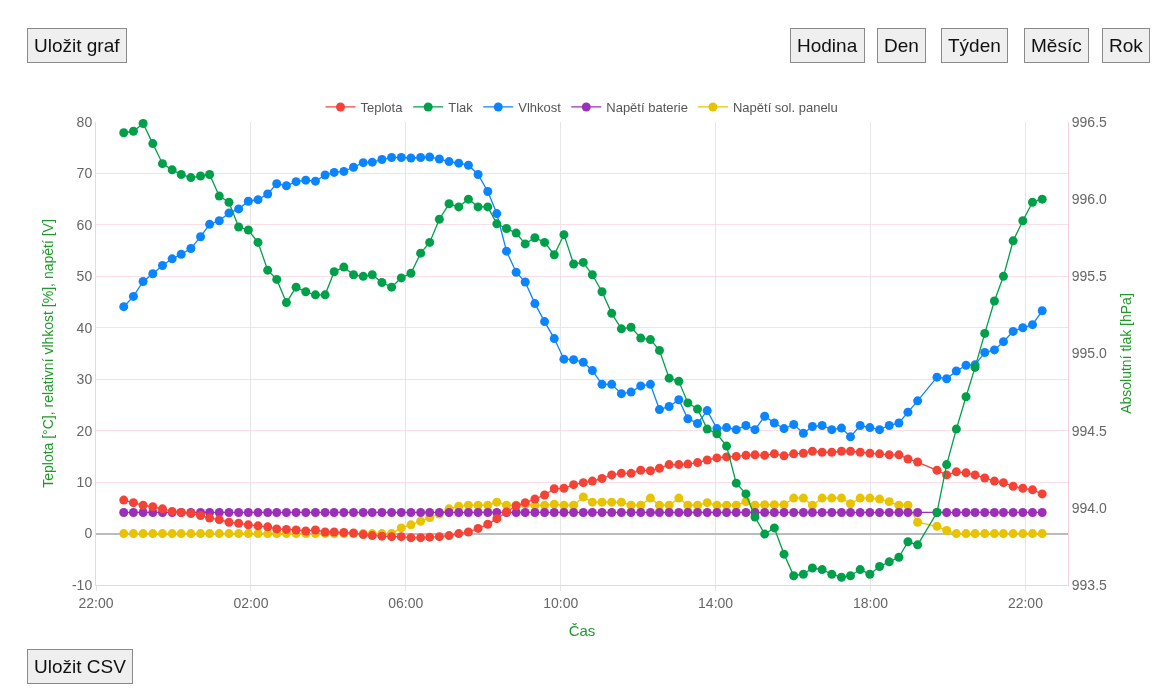 The image size is (1156, 693). I want to click on y-tick-label: -10, so click(82, 584).